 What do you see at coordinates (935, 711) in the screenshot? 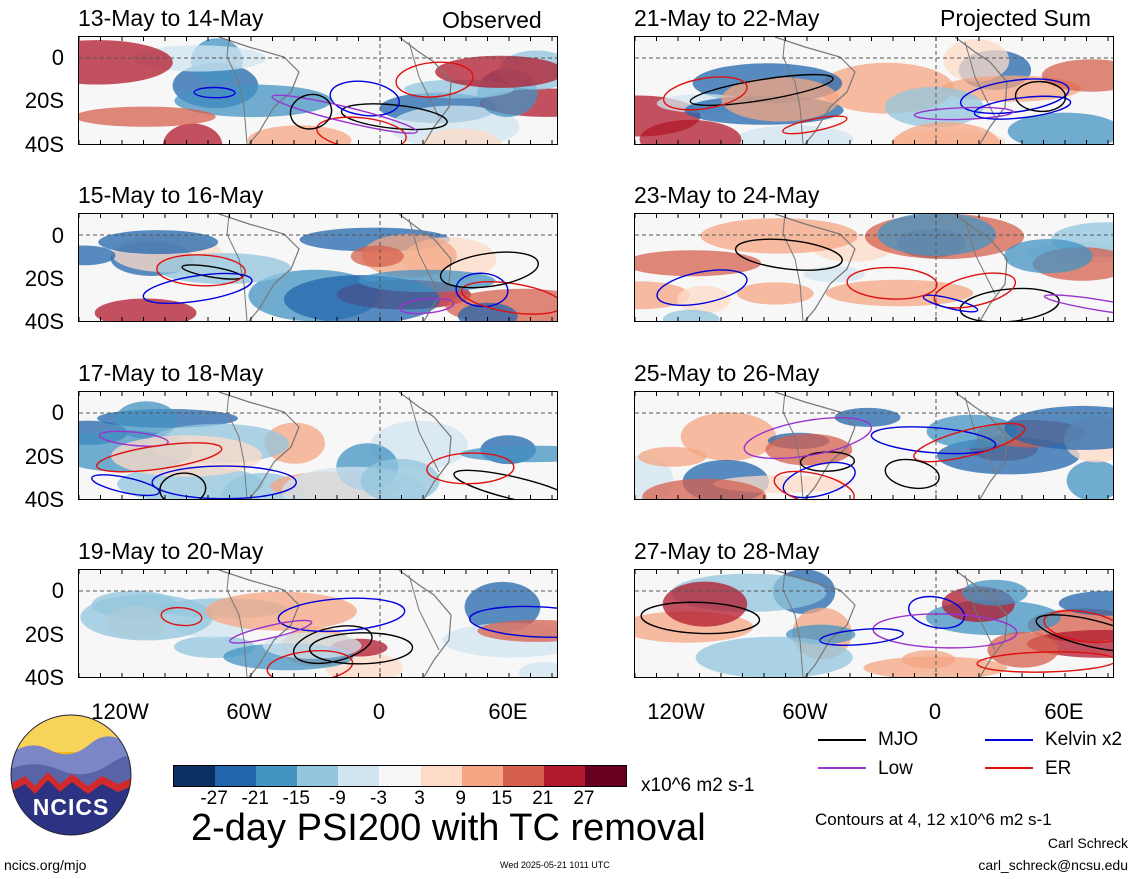
I see `x-tick-0-right: 0` at bounding box center [935, 711].